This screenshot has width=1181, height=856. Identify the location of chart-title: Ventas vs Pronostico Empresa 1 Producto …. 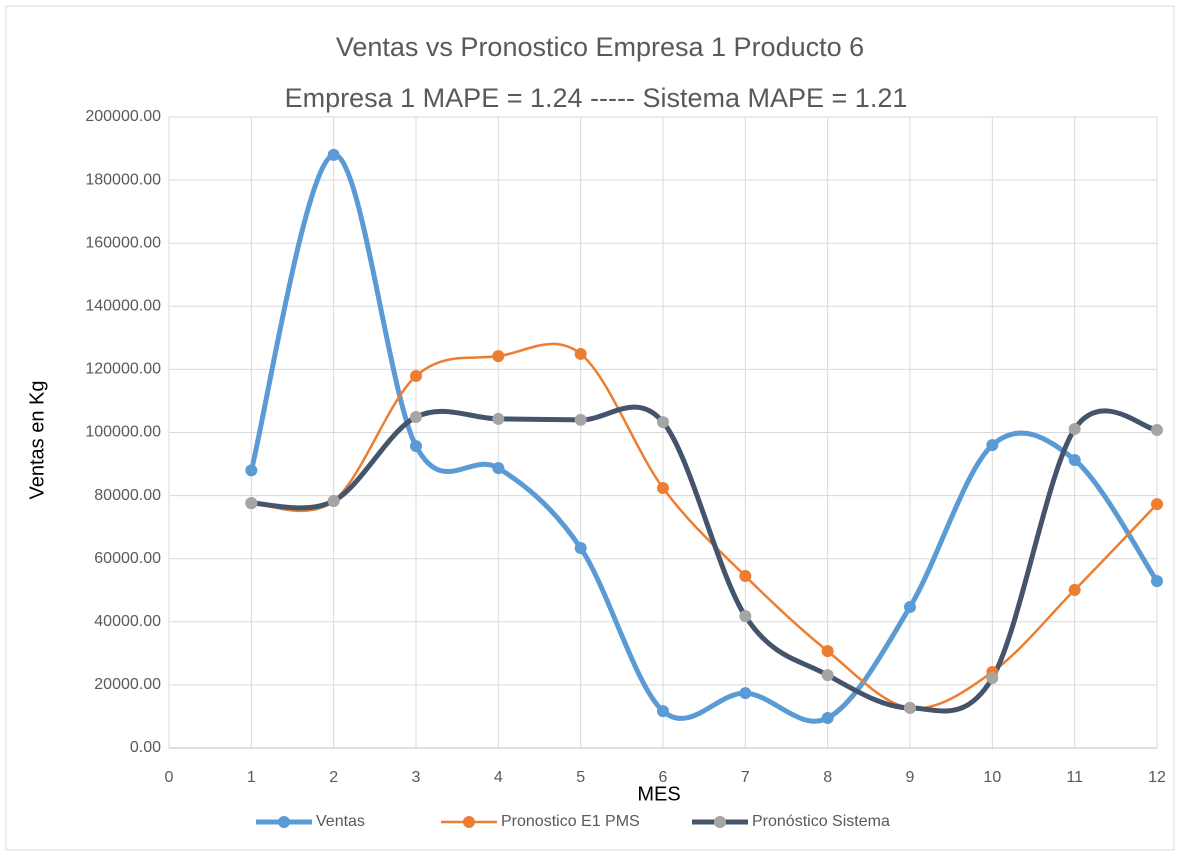
(600, 47).